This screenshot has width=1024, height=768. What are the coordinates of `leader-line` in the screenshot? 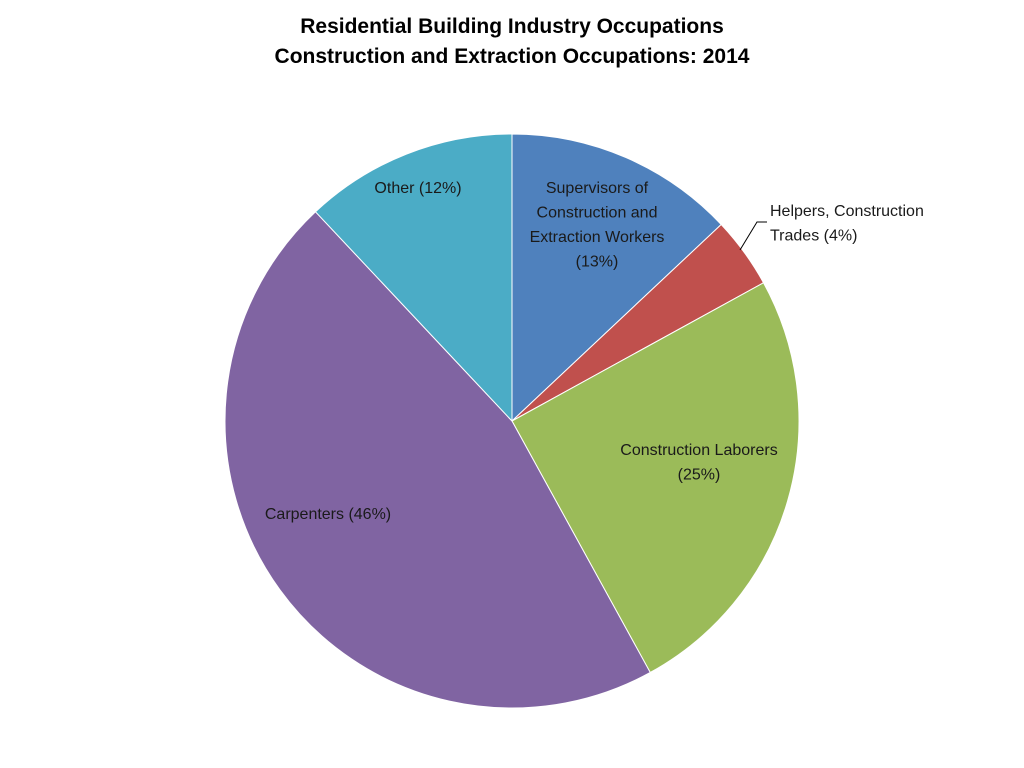 It's located at (753, 236).